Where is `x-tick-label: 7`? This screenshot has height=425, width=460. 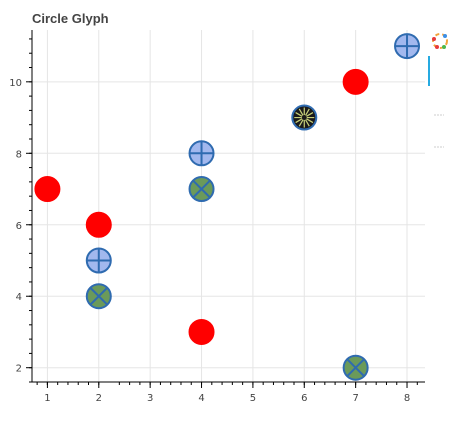
x-tick-label: 7 is located at coordinates (355, 398).